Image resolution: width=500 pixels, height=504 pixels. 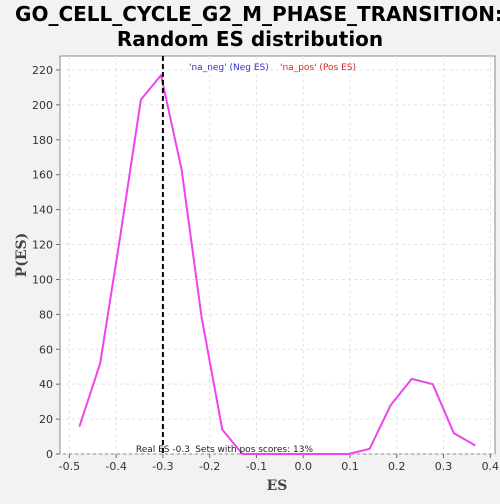 What do you see at coordinates (162, 466) in the screenshot?
I see `x-tick-label: -0.3` at bounding box center [162, 466].